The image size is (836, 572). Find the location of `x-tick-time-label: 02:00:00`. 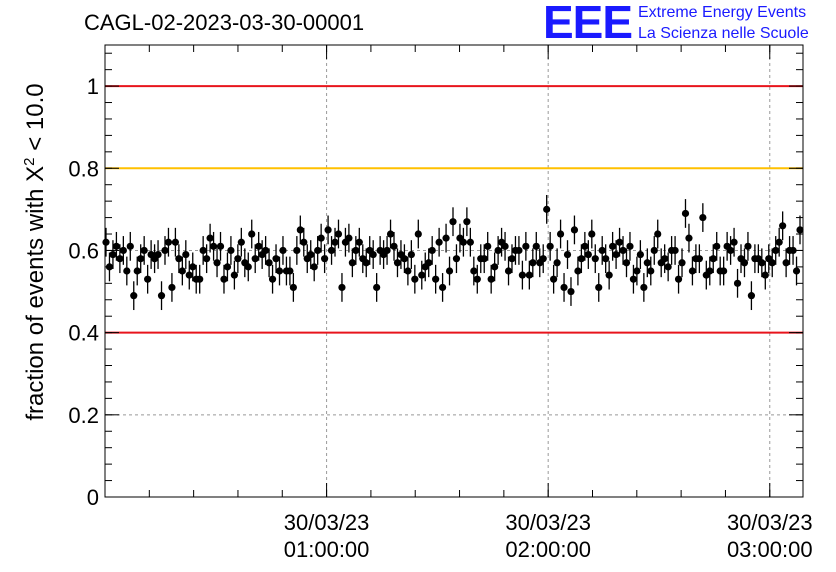

x-tick-time-label: 02:00:00 is located at coordinates (548, 549).